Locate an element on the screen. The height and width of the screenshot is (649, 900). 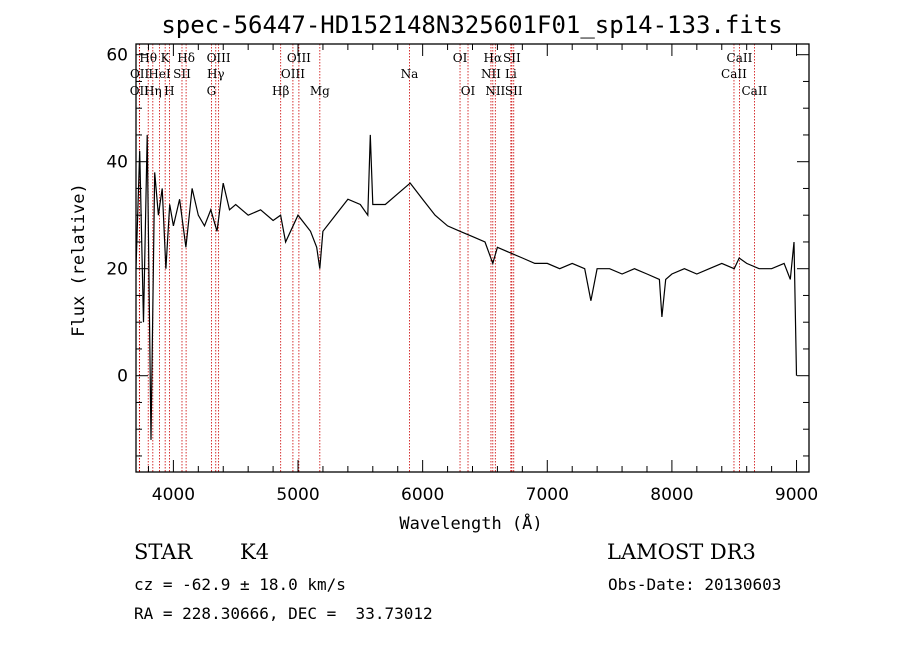
y-tick-label: 60 is located at coordinates (117, 56).